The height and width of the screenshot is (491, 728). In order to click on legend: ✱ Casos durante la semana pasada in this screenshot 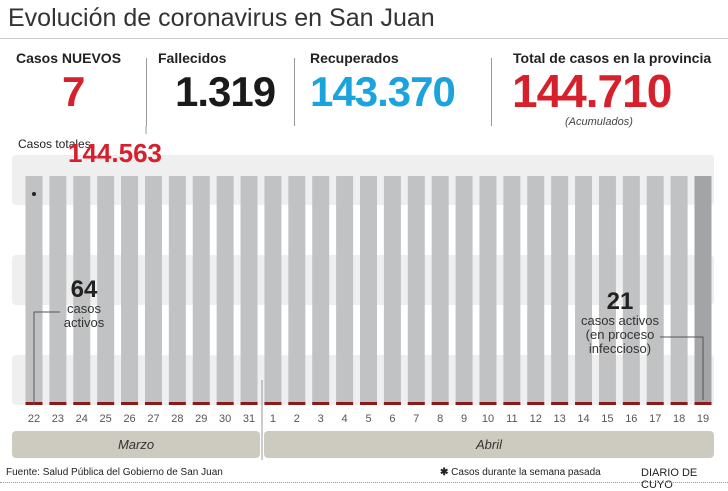, I will do `click(520, 472)`.